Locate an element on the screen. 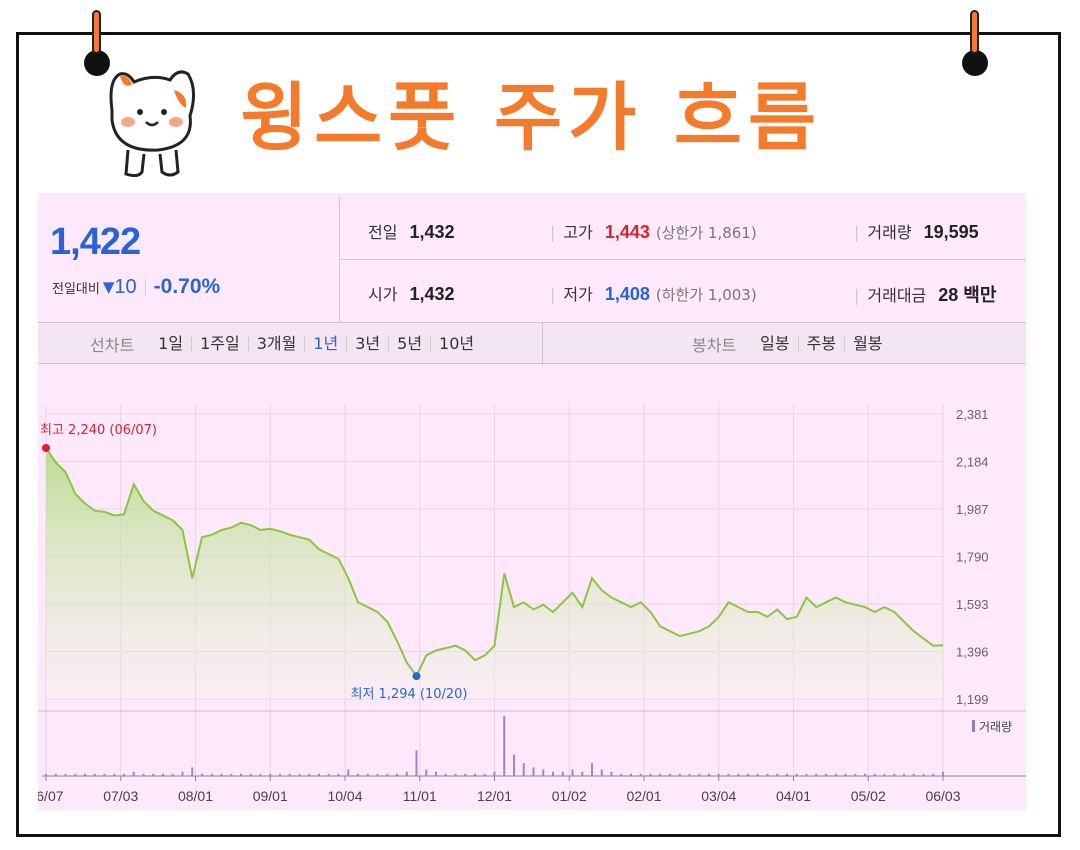  high-cell: | 고가 1,443 (상한가 1,861) is located at coordinates (653, 231).